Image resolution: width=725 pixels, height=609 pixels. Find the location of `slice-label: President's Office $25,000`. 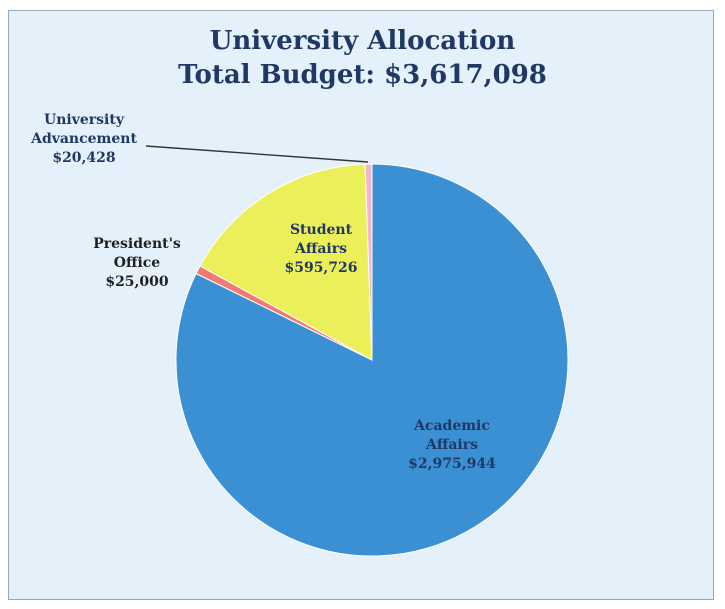

slice-label: President's Office $25,000 is located at coordinates (137, 263).